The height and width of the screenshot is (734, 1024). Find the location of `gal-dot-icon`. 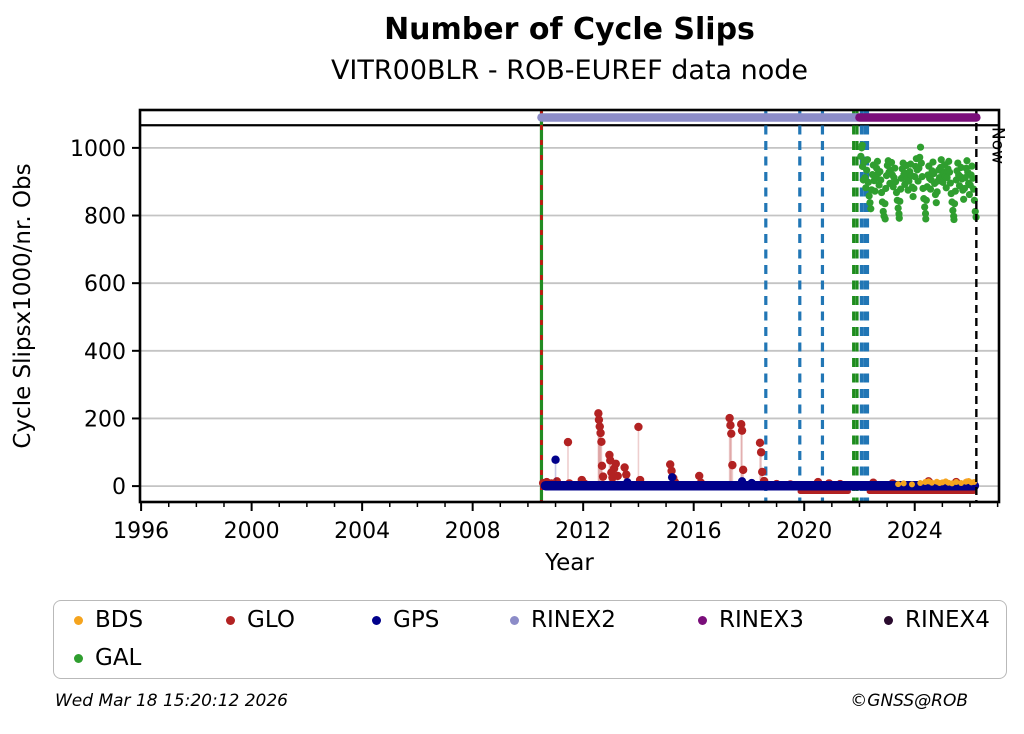

gal-dot-icon is located at coordinates (78, 658).